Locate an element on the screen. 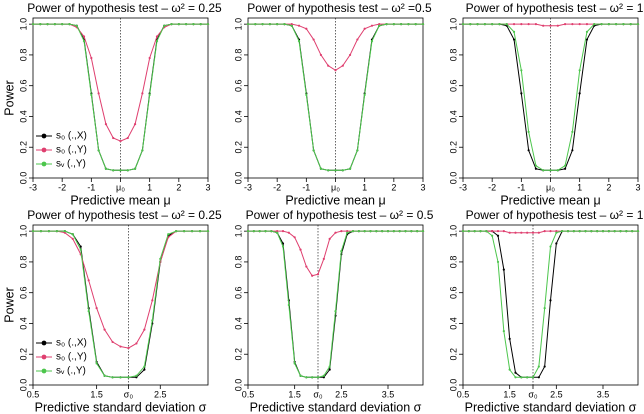 The height and width of the screenshot is (414, 644). x-tick-label: -2 is located at coordinates (62, 187).